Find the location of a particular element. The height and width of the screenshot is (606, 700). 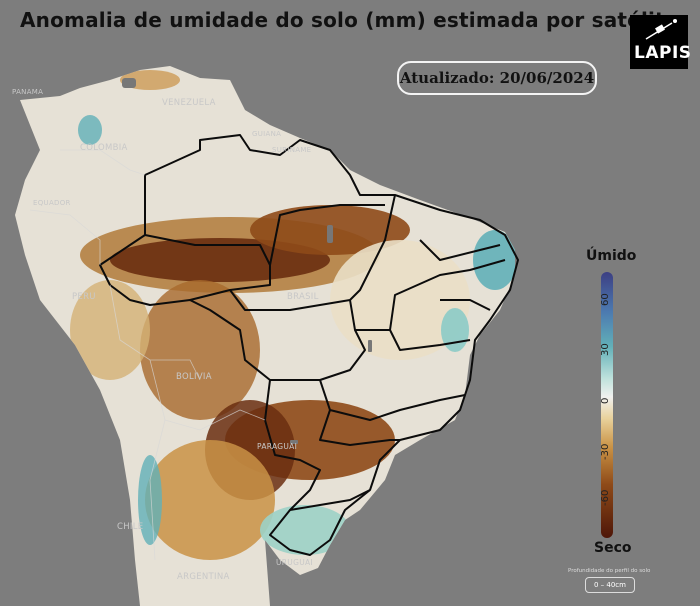

country-label-peru: PERU is located at coordinates (84, 297).